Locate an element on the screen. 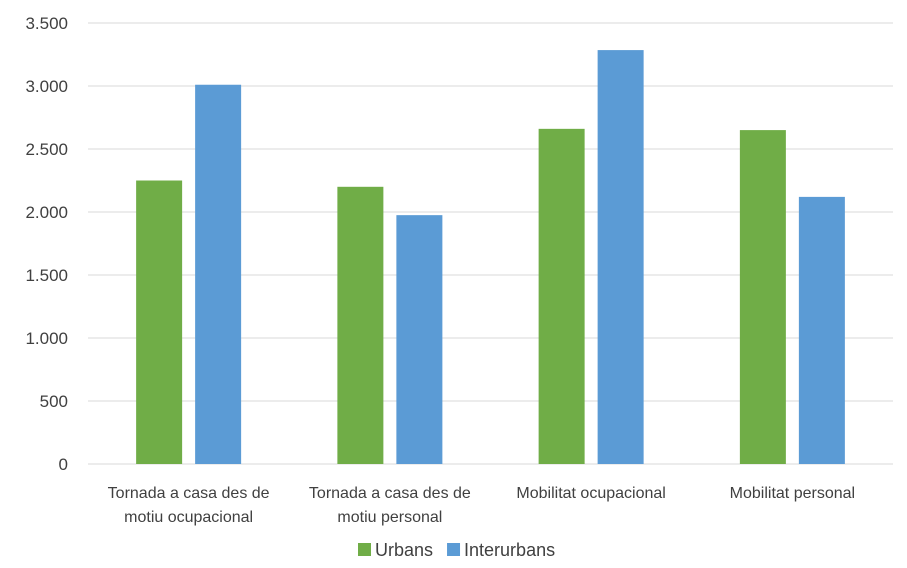  y-tick-label: 3.500 is located at coordinates (46, 23).